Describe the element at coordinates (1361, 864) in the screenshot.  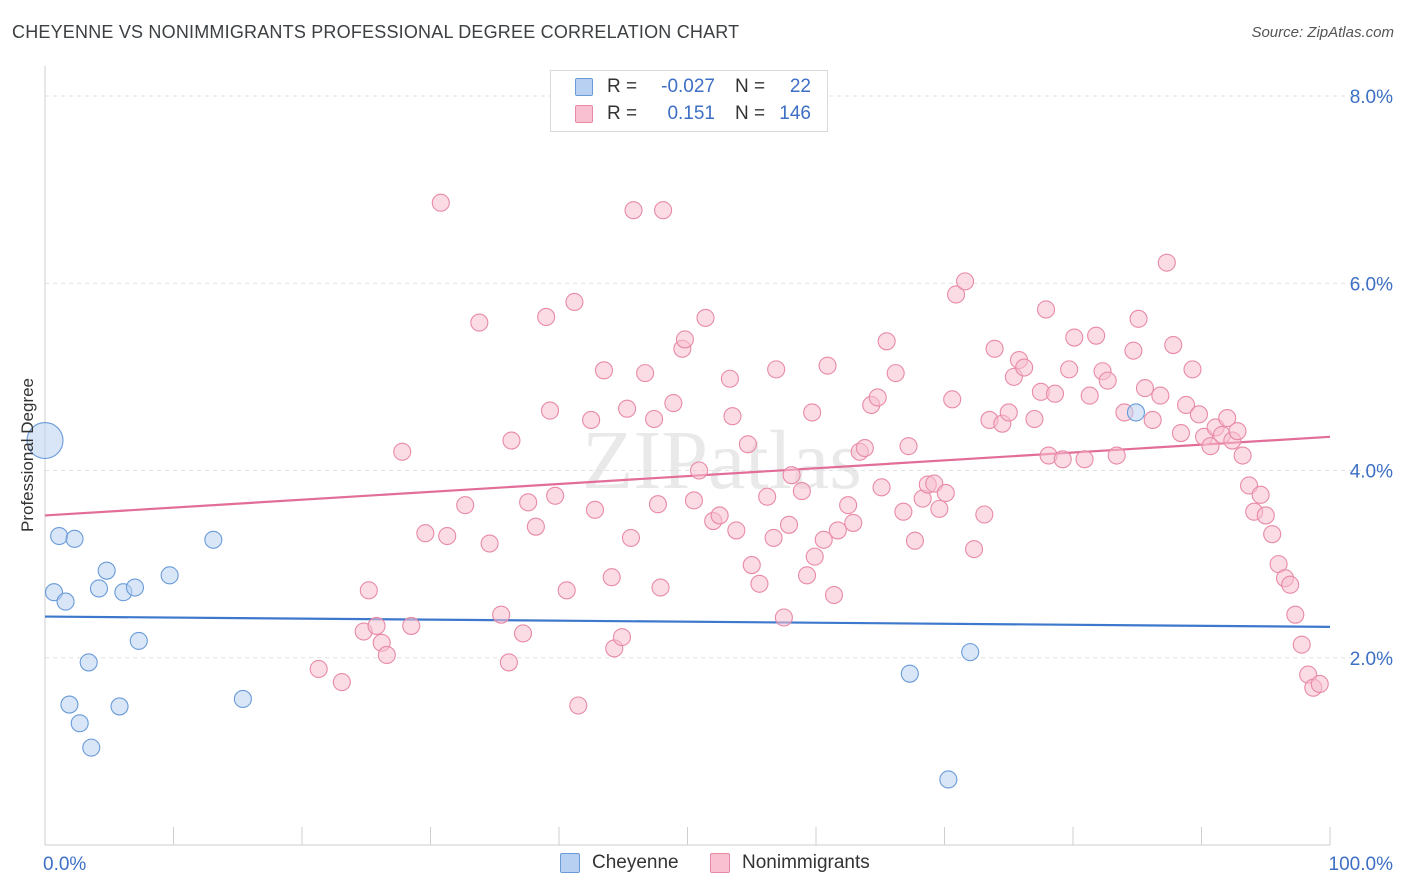
I see `x-tick-label: 100.0%` at that location.